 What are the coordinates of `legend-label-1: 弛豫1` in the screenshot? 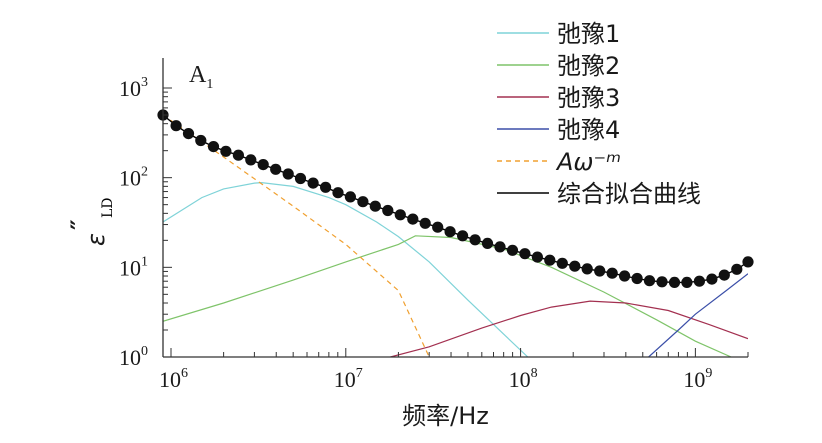 It's located at (588, 34).